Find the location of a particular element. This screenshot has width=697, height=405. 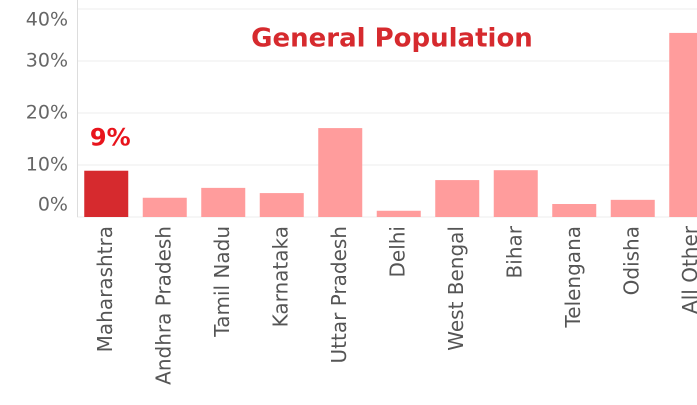

x-tick-label: Odisha is located at coordinates (631, 260).